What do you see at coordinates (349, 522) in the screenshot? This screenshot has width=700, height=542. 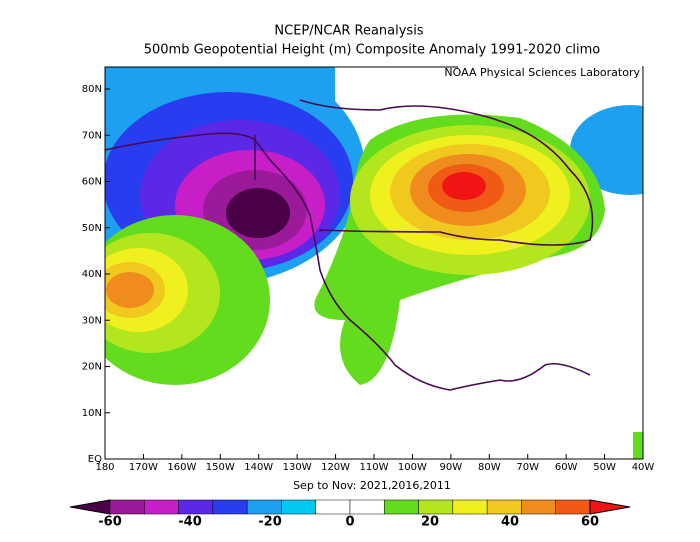 I see `colorbar-label: 0` at bounding box center [349, 522].